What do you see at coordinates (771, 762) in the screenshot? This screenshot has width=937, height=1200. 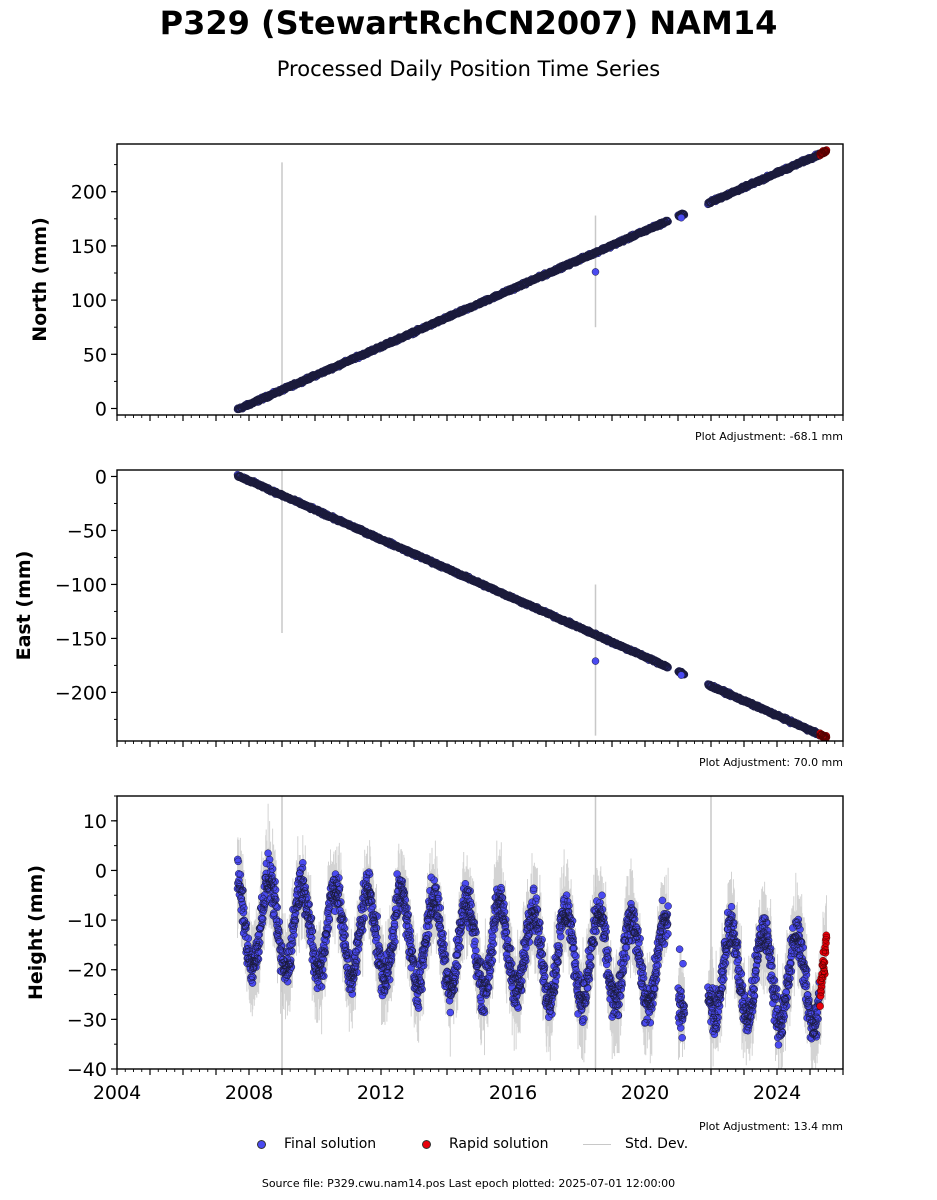 I see `plot-adjustment: Plot Adjustment: 70.0 mm` at bounding box center [771, 762].